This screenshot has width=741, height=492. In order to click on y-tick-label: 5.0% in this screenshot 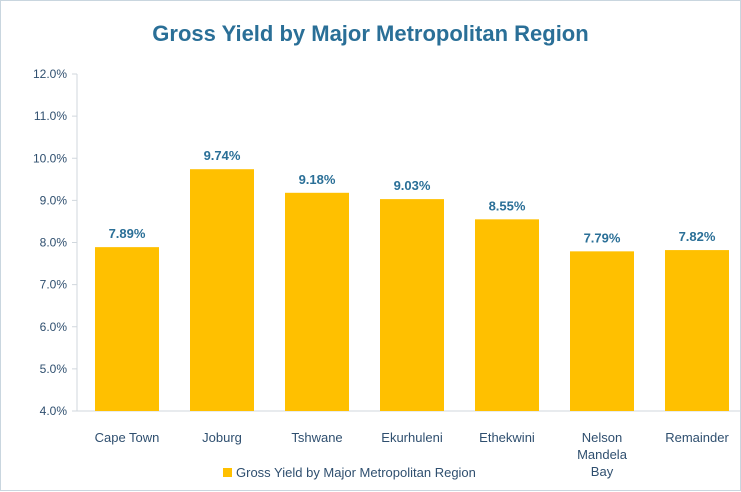, I will do `click(54, 369)`.